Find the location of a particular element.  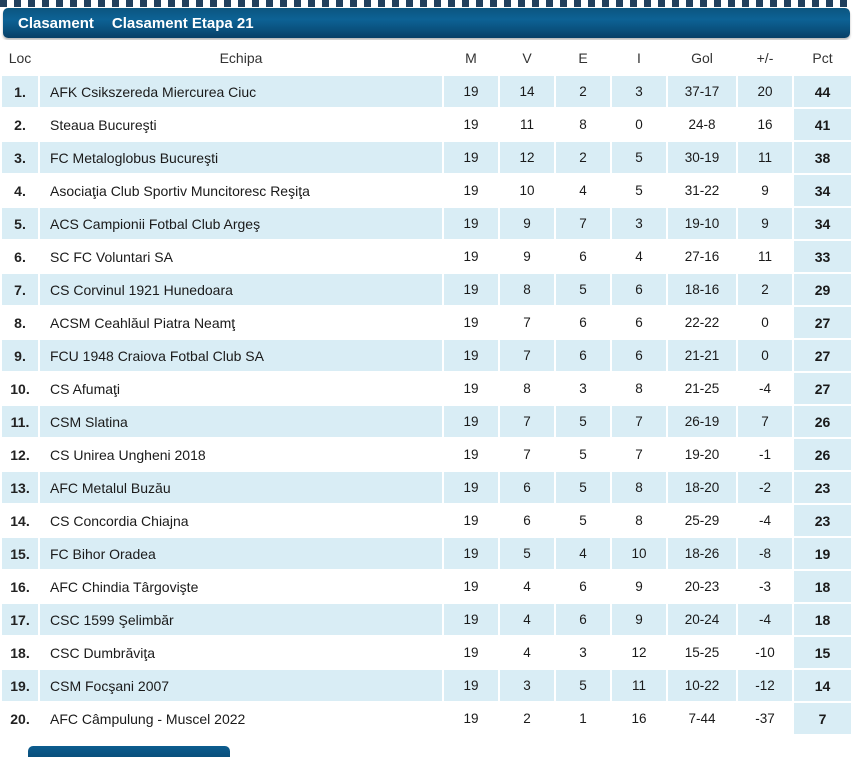

cell-v: 10 is located at coordinates (527, 190).